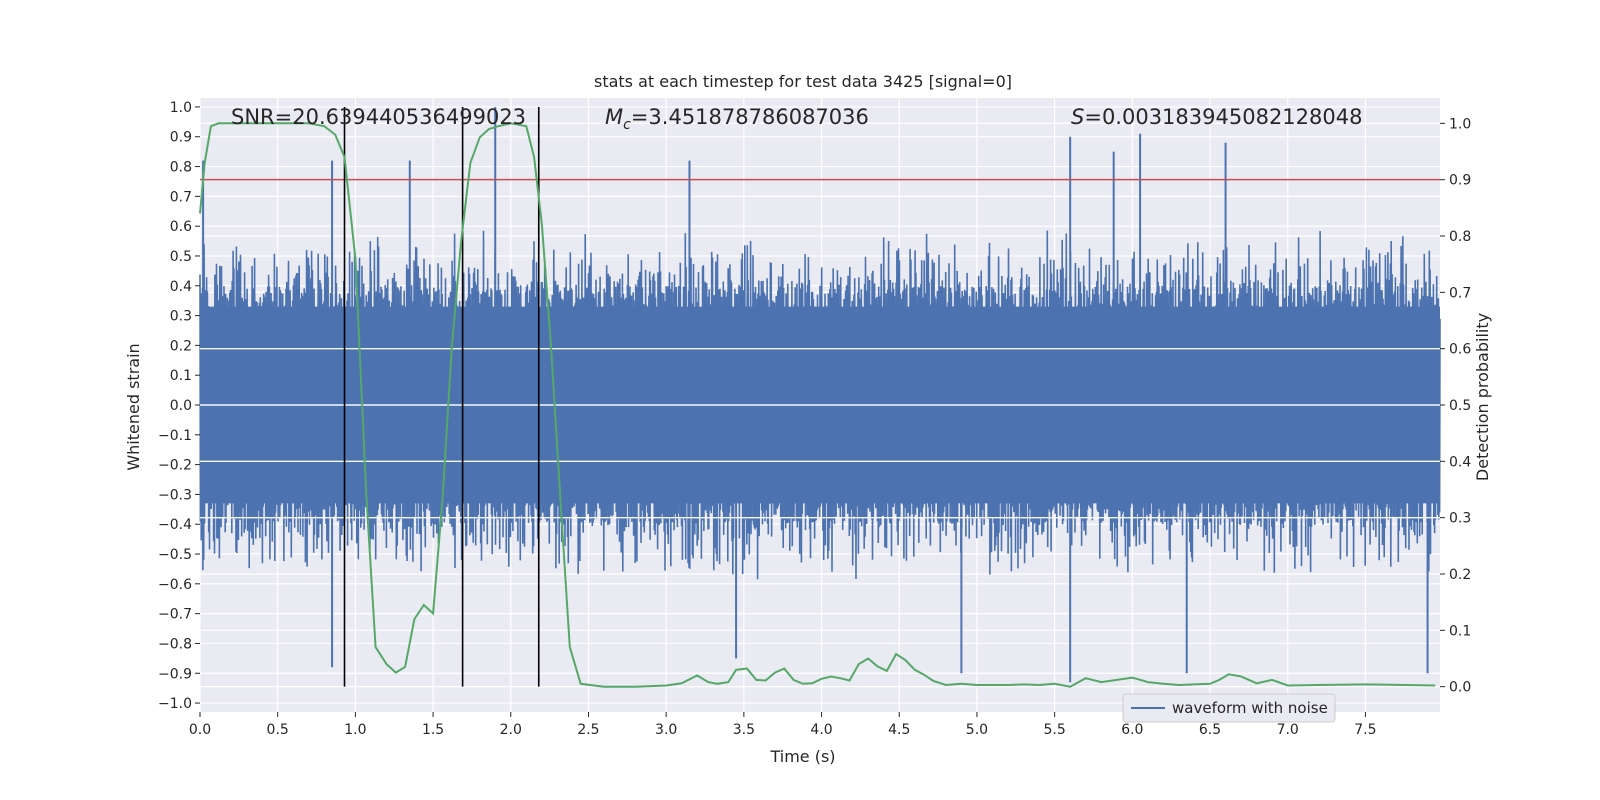 The width and height of the screenshot is (1600, 800). I want to click on x-tick-label: 5.5, so click(1055, 730).